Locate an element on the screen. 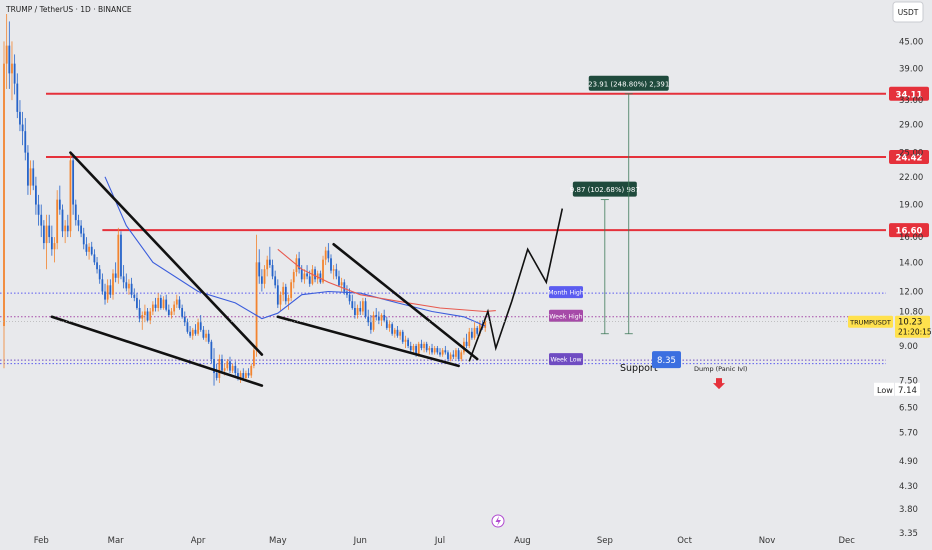 The width and height of the screenshot is (932, 550). y-tick-label: 29.00 is located at coordinates (911, 126).